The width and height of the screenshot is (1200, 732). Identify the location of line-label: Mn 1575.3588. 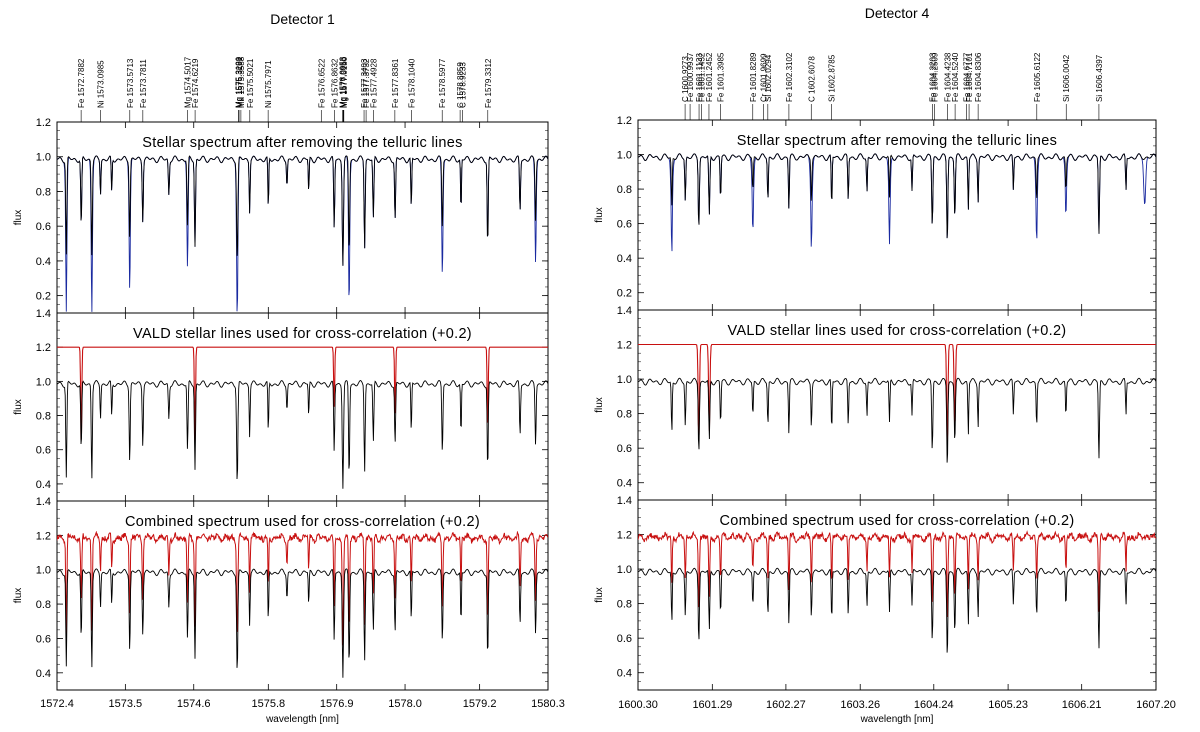
(241, 82).